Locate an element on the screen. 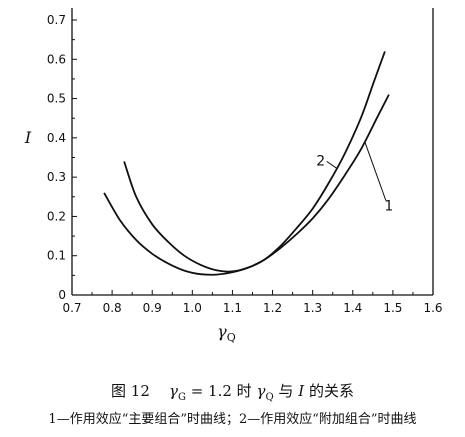 The height and width of the screenshot is (437, 465). gamma-q-subscript: Q is located at coordinates (269, 397).